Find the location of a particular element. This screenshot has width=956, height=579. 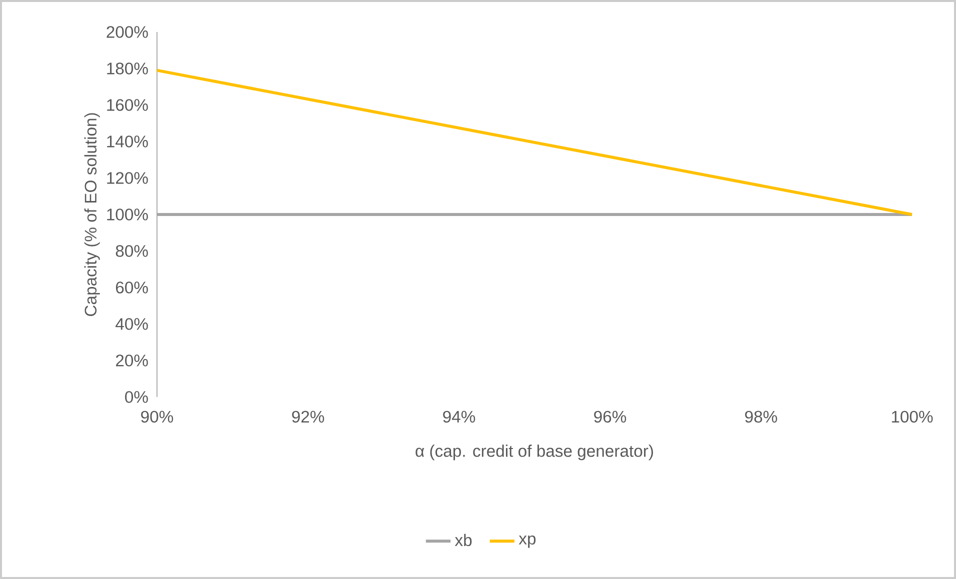

x-axis-title: α (cap. credit of base generator) is located at coordinates (534, 452).